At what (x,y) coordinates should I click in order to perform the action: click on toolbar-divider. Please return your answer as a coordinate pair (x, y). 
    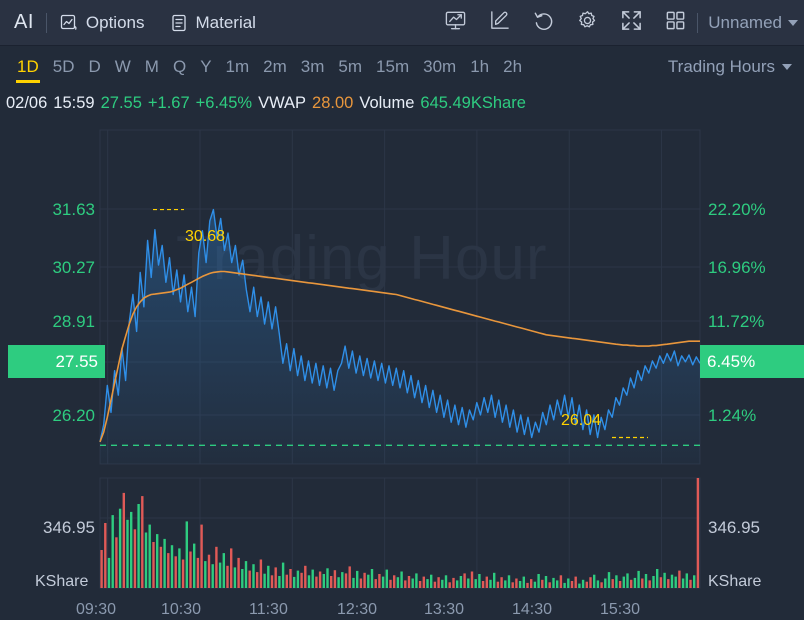
    Looking at the image, I should click on (46, 22).